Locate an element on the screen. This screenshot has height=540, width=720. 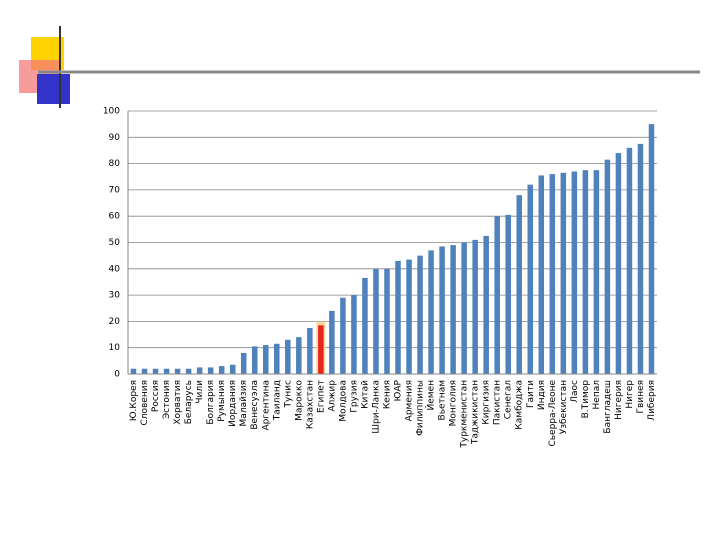
x-tick-label: Либерия is located at coordinates (652, 400).